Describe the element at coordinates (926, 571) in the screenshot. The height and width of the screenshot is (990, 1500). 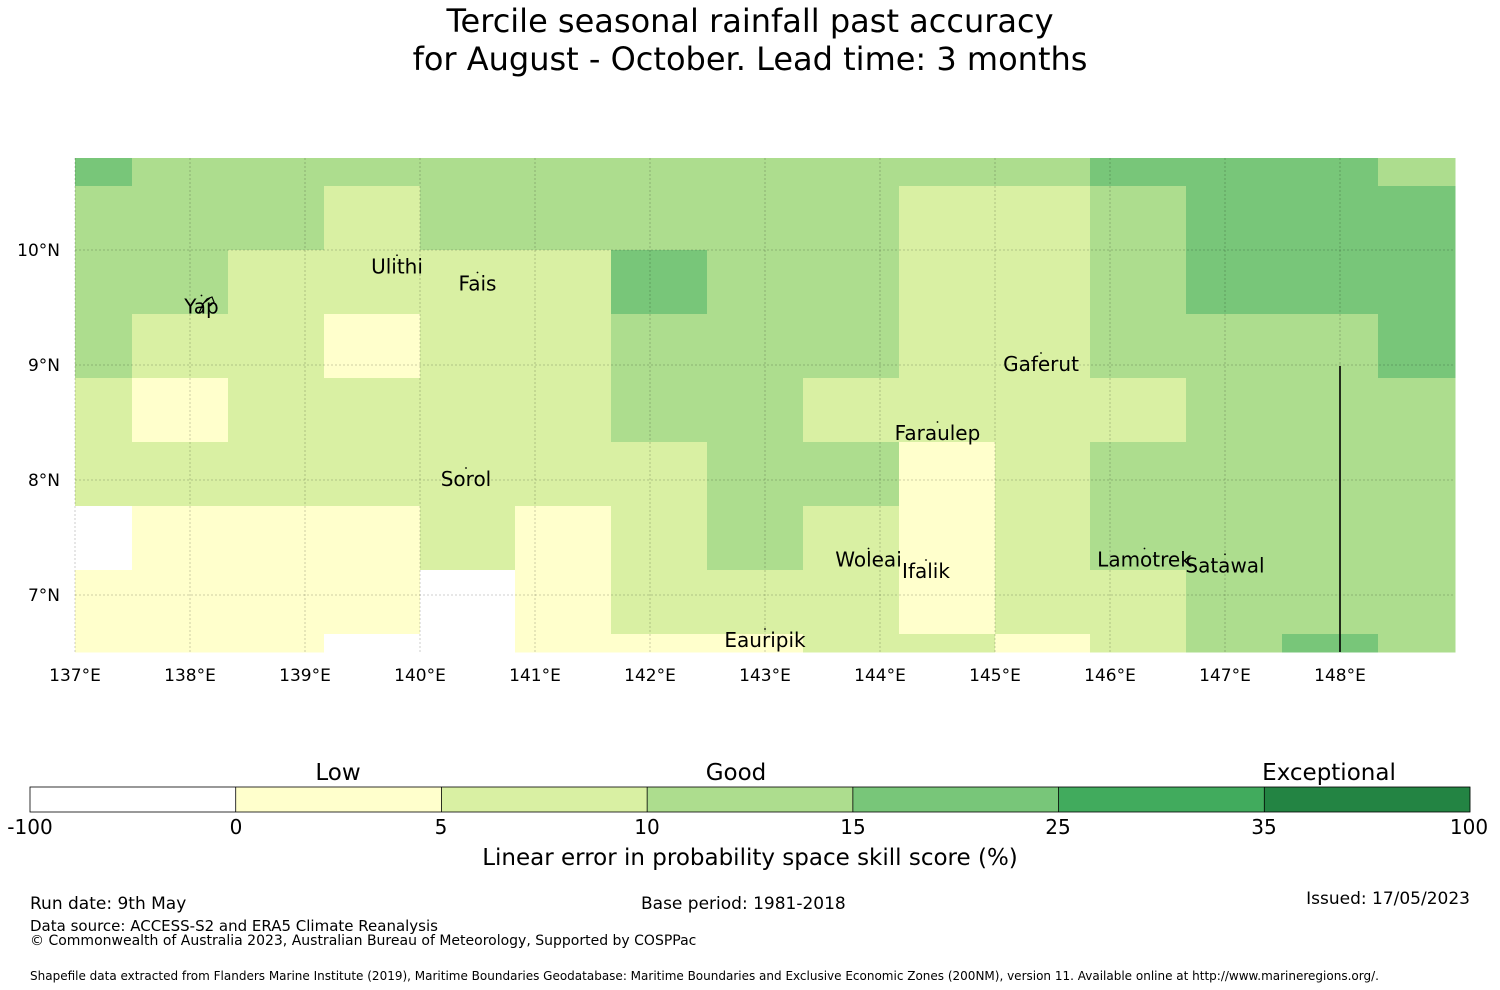
I see `island-label: Ifalik` at that location.